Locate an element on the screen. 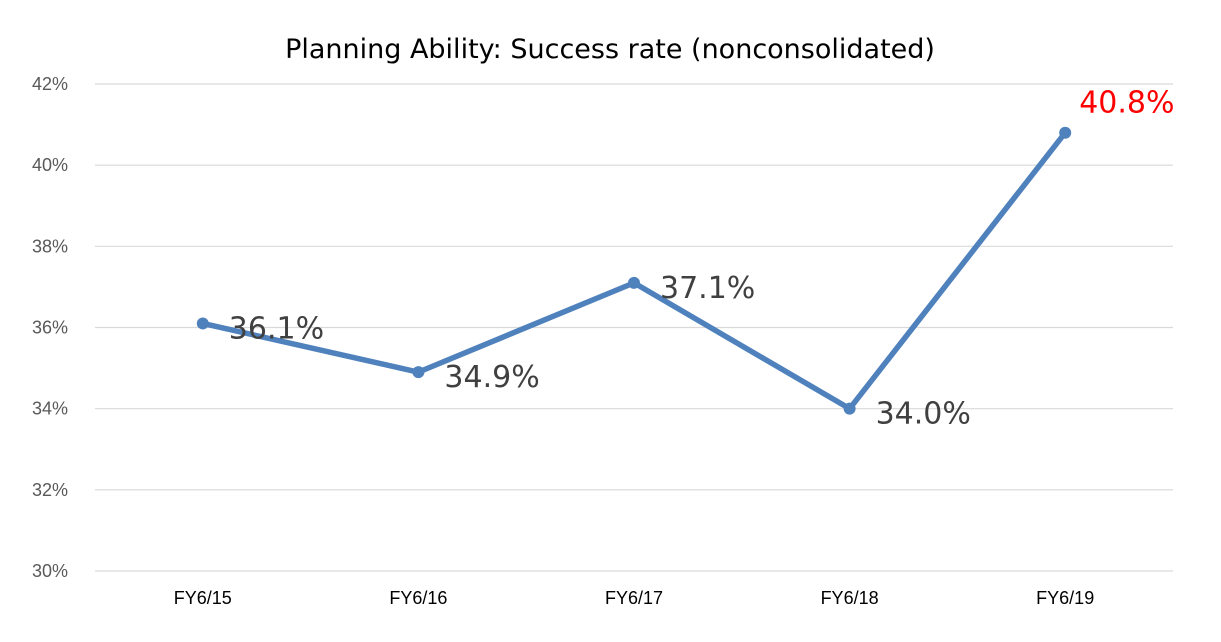 Image resolution: width=1221 pixels, height=642 pixels. y-tick-label: 40% is located at coordinates (50, 165).